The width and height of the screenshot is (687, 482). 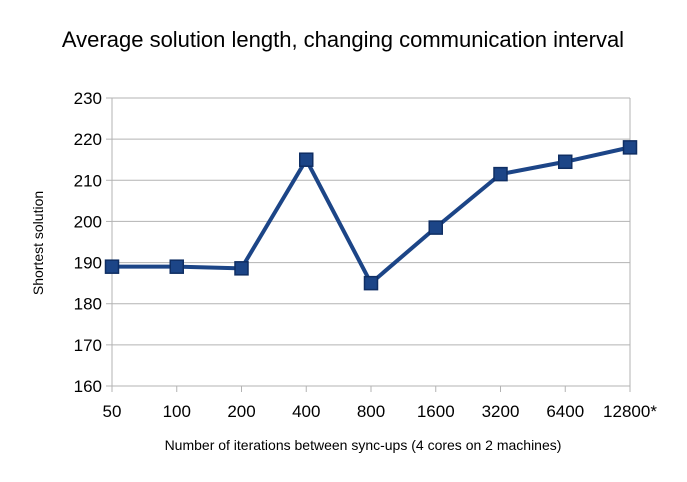 What do you see at coordinates (177, 411) in the screenshot?
I see `x-tick-label: 100` at bounding box center [177, 411].